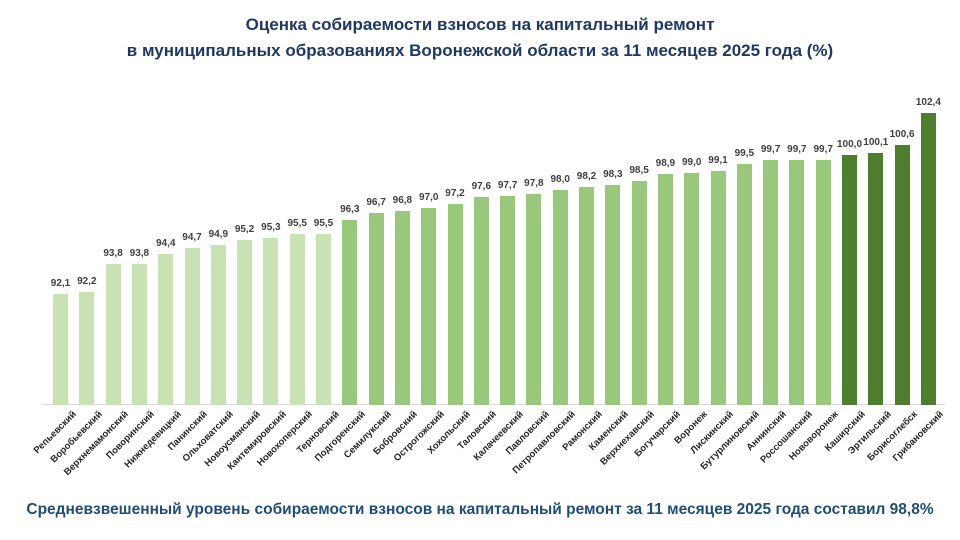  What do you see at coordinates (718, 160) in the screenshot?
I see `bar-value-label: 99,1` at bounding box center [718, 160].